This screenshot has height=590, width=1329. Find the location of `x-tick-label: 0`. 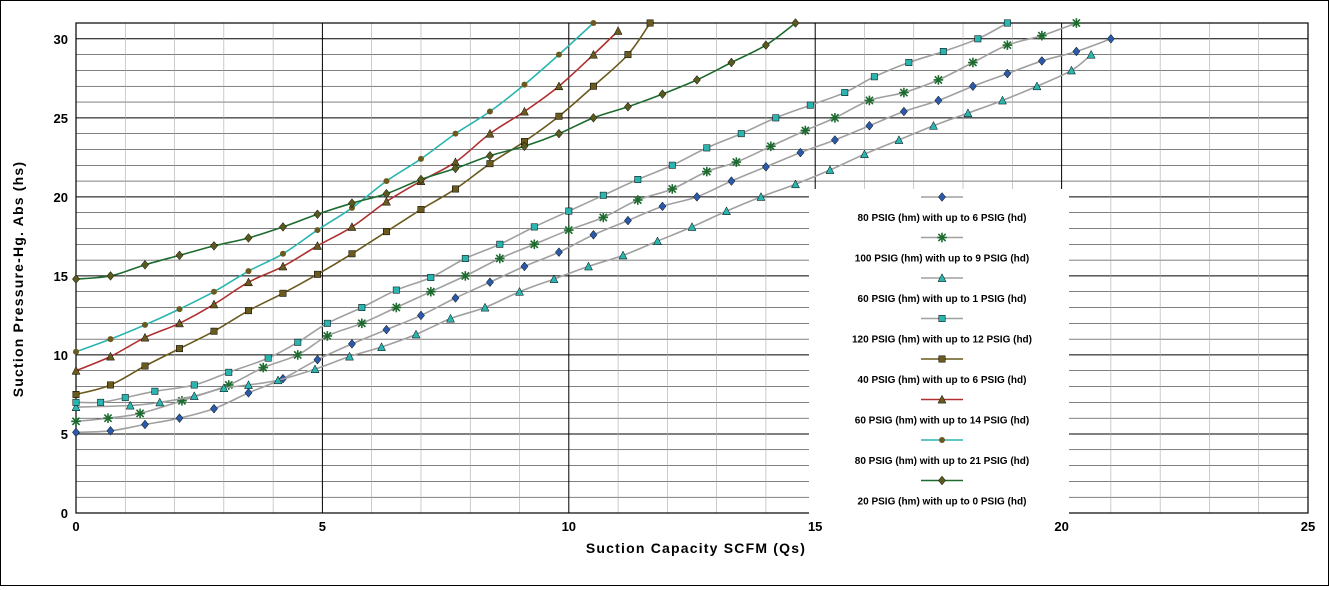

x-tick-label: 0 is located at coordinates (75, 526).